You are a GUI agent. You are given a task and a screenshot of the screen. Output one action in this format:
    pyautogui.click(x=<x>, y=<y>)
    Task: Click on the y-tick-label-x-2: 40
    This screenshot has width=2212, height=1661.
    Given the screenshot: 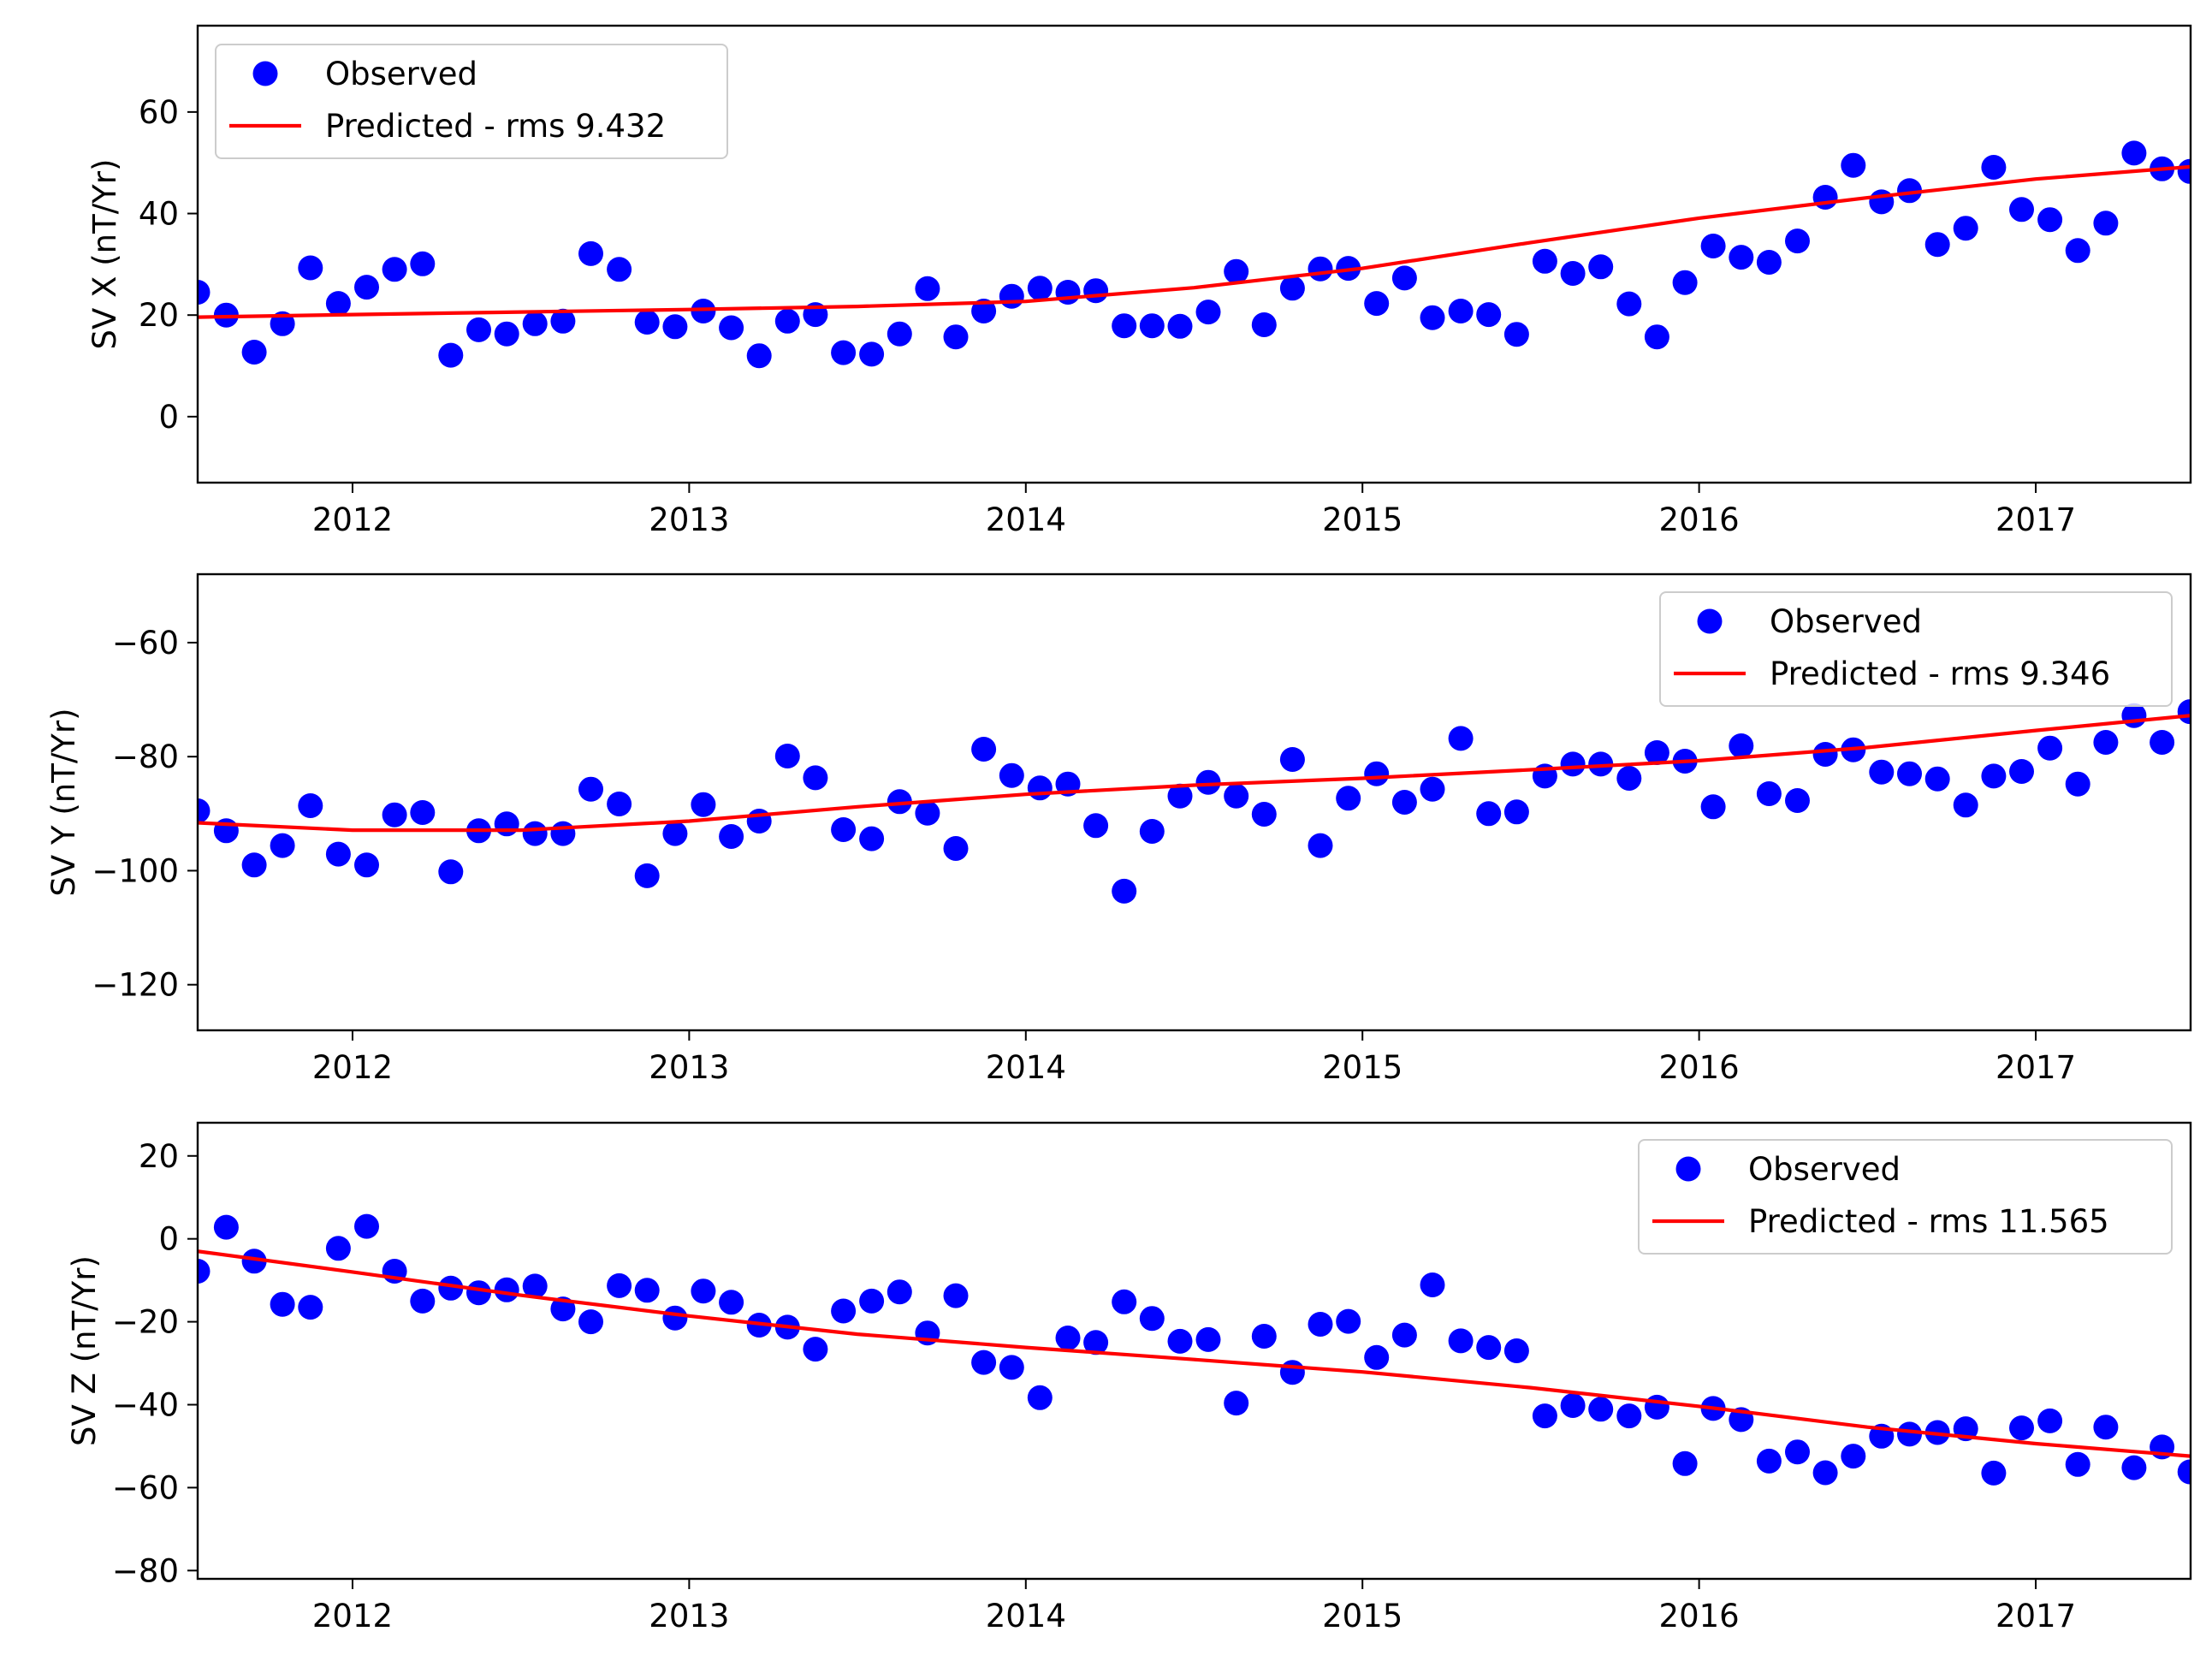 What is the action you would take?
    pyautogui.click(x=159, y=214)
    